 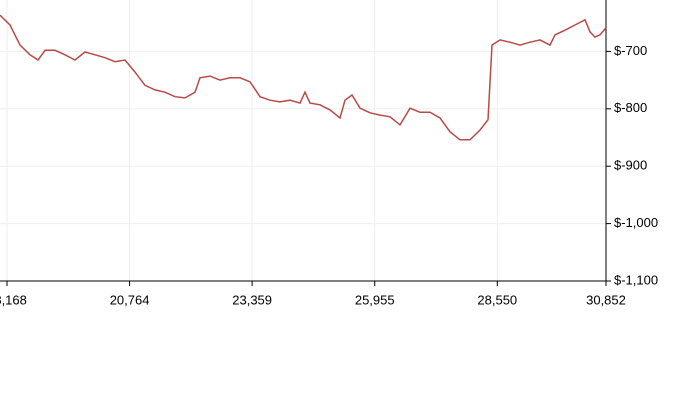 What do you see at coordinates (13, 299) in the screenshot?
I see `x-tick-label: 18,168` at bounding box center [13, 299].